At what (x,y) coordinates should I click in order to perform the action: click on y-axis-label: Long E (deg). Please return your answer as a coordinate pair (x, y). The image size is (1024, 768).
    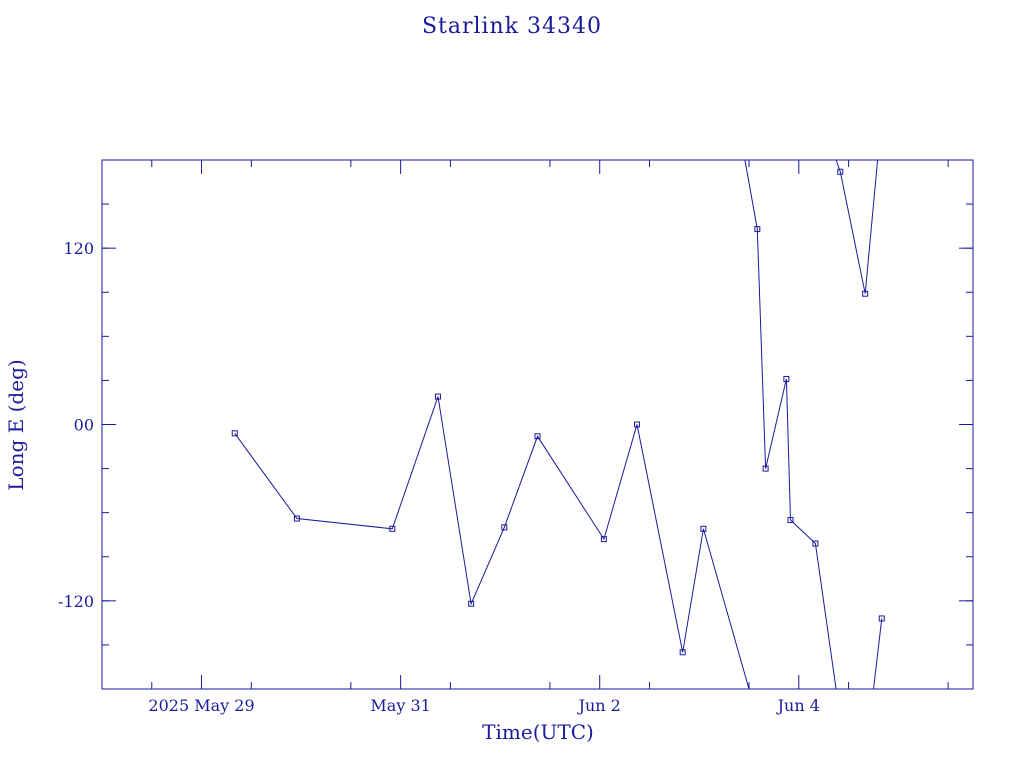
    Looking at the image, I should click on (16, 424).